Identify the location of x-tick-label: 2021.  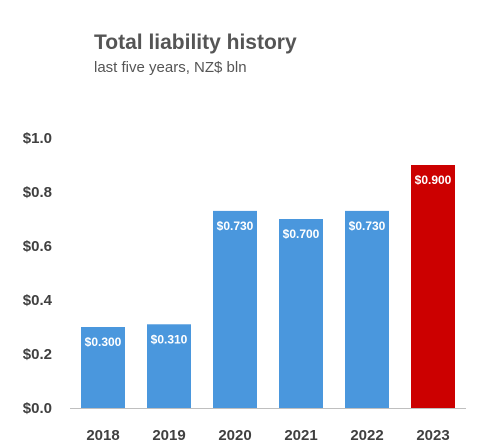
(300, 435).